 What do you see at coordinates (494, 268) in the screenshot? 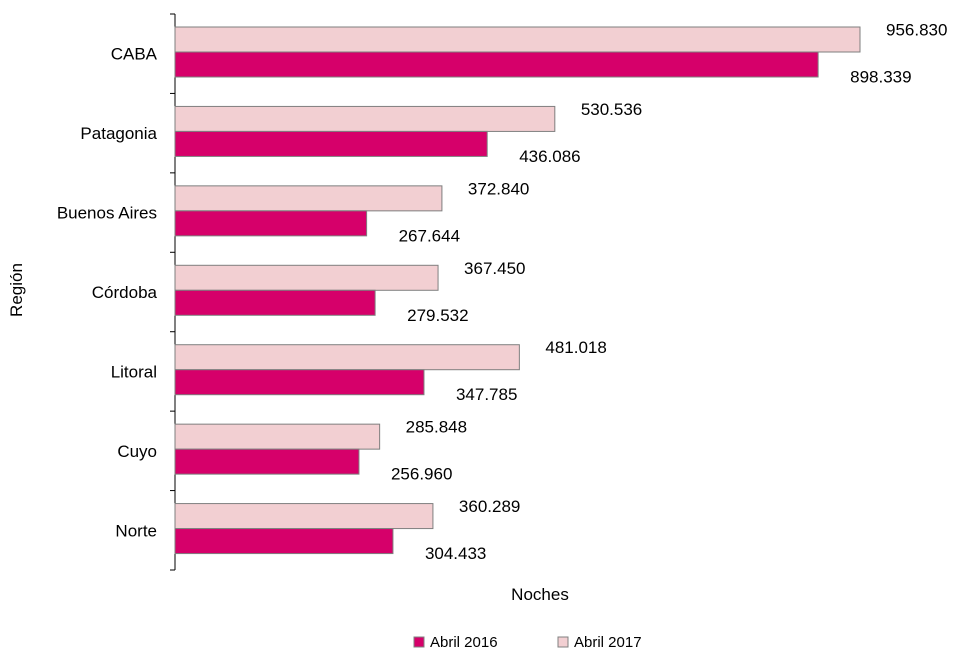
I see `data-label-abril-2017-cordoba: 367.450` at bounding box center [494, 268].